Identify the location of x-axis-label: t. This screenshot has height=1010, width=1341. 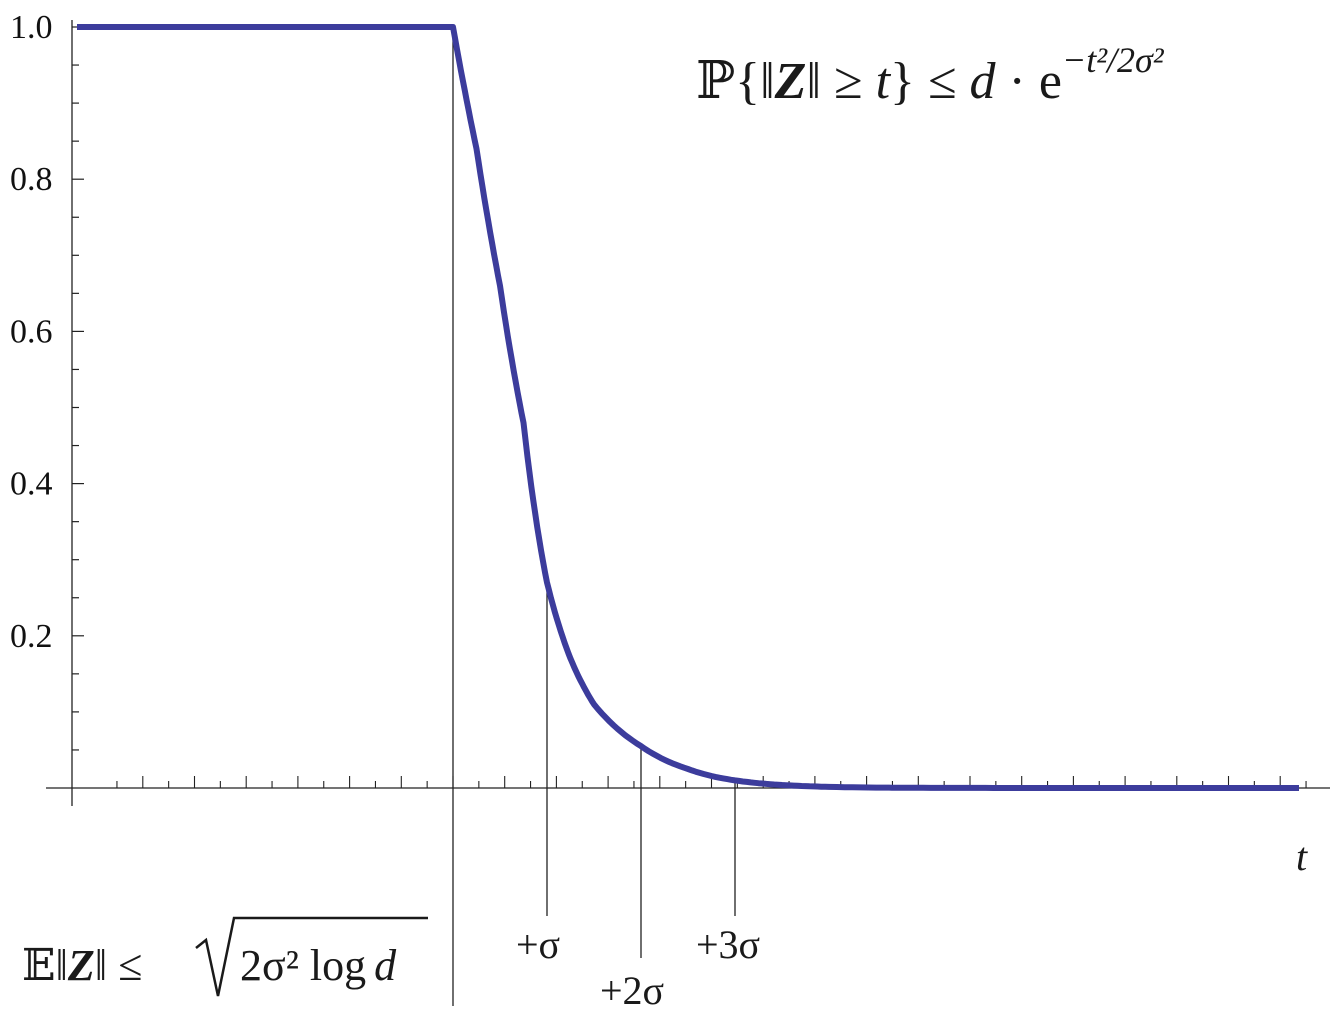
(1302, 856).